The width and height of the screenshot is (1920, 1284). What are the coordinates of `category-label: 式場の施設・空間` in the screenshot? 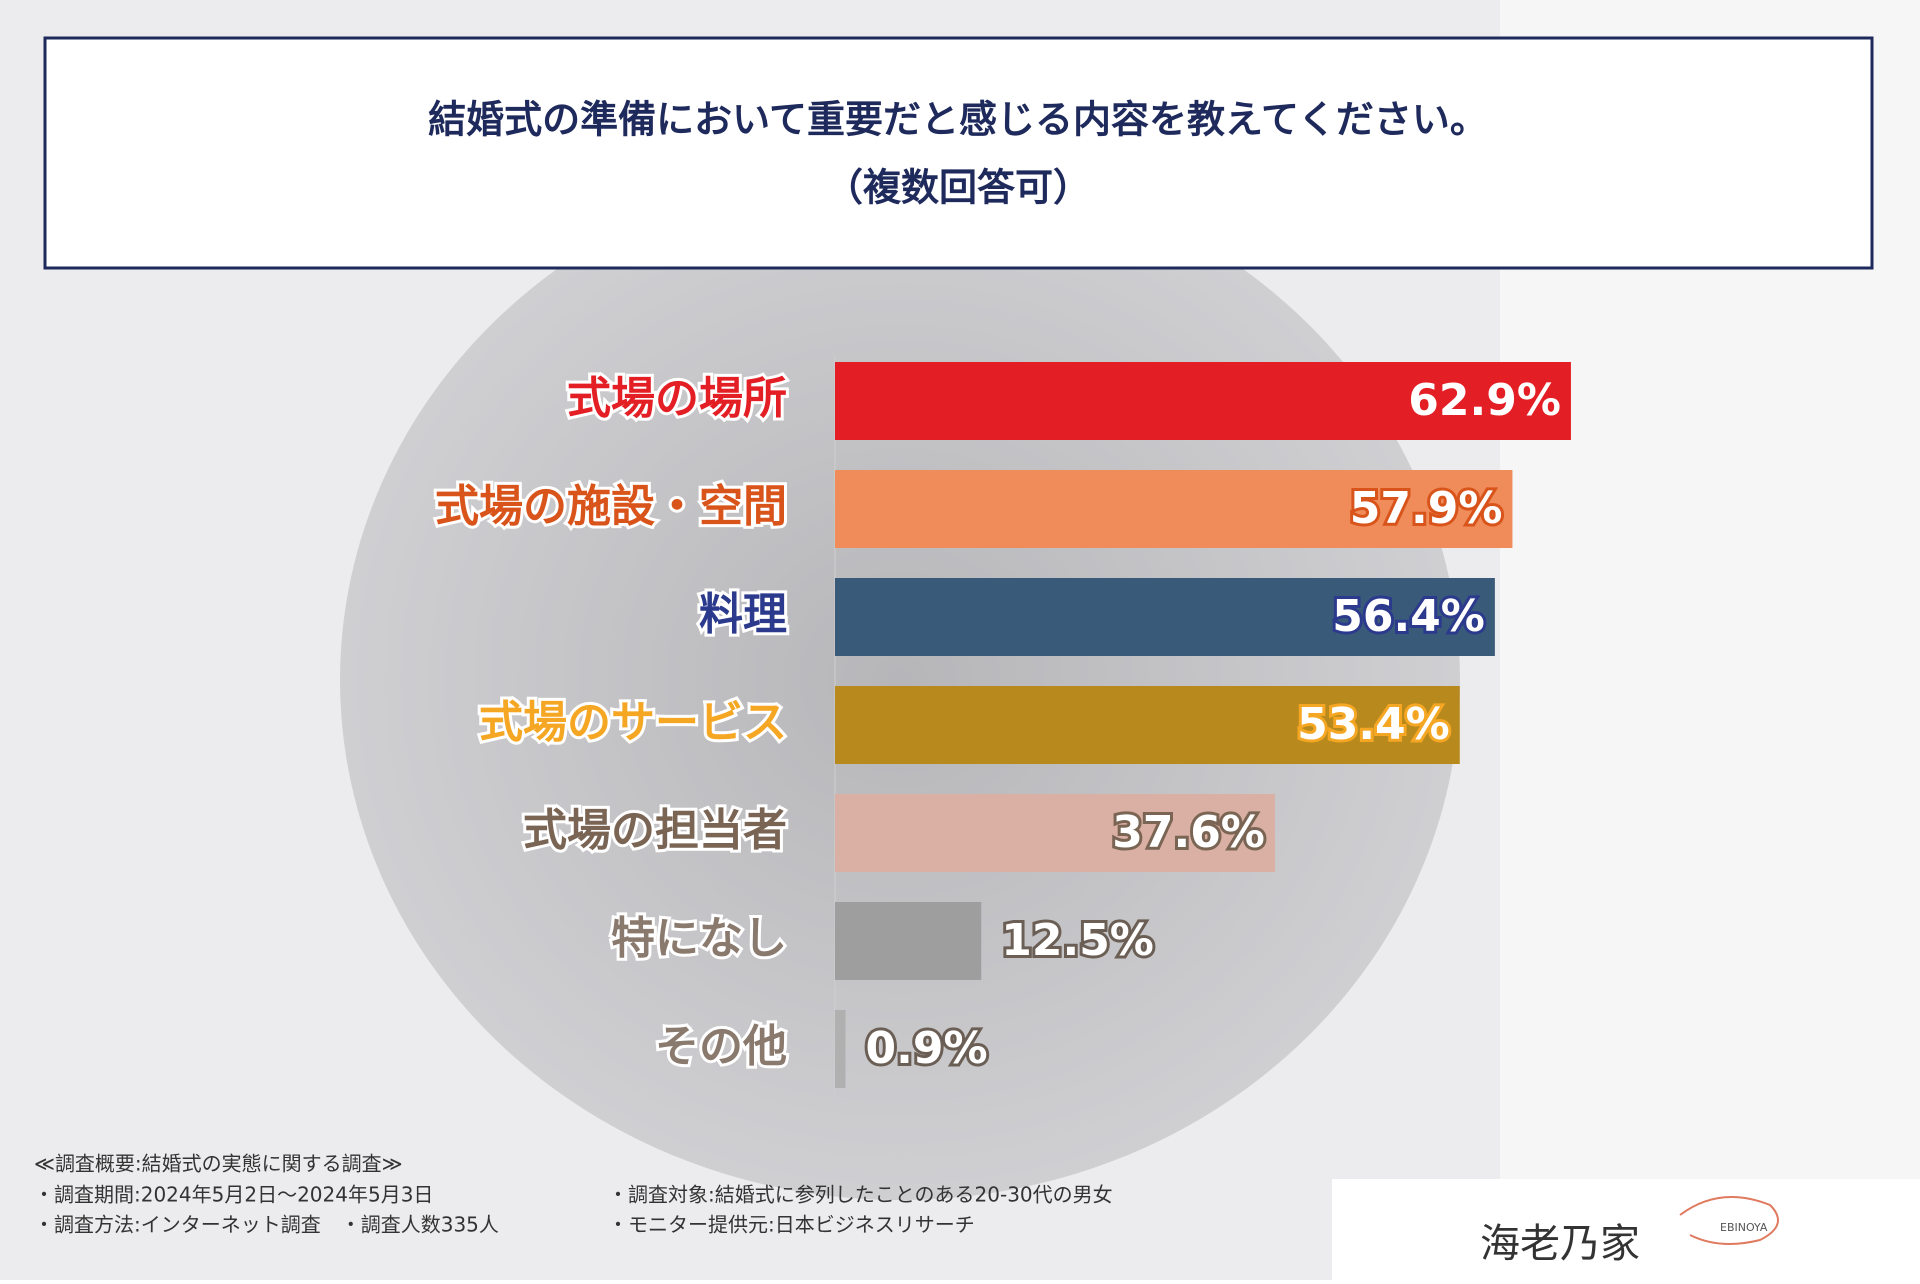 It's located at (611, 506).